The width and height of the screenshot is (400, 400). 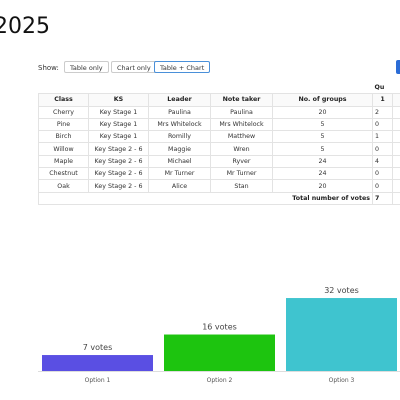 I want to click on header-row: Class KS Leader Note taker No. of groups 1, so click(x=219, y=100).